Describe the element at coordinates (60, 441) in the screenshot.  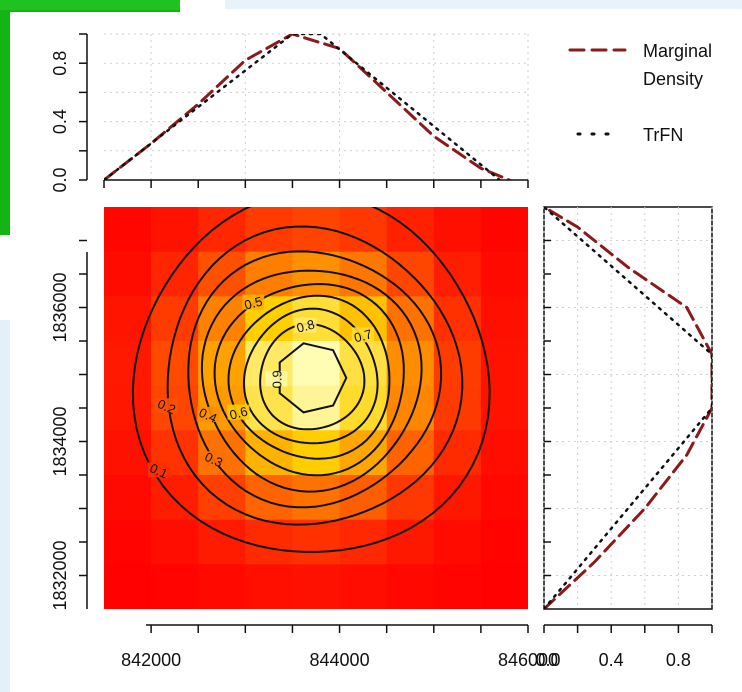
I see `y-tick-label: 1834000` at that location.